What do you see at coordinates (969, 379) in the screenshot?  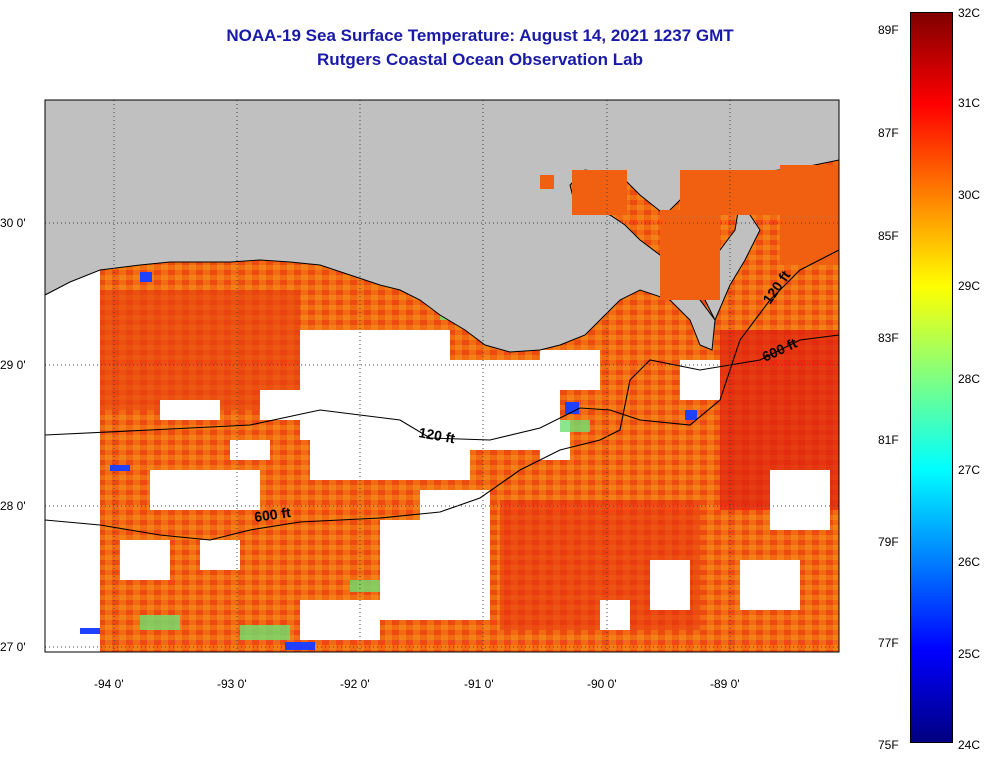 I see `cb-label-28c: 28C` at bounding box center [969, 379].